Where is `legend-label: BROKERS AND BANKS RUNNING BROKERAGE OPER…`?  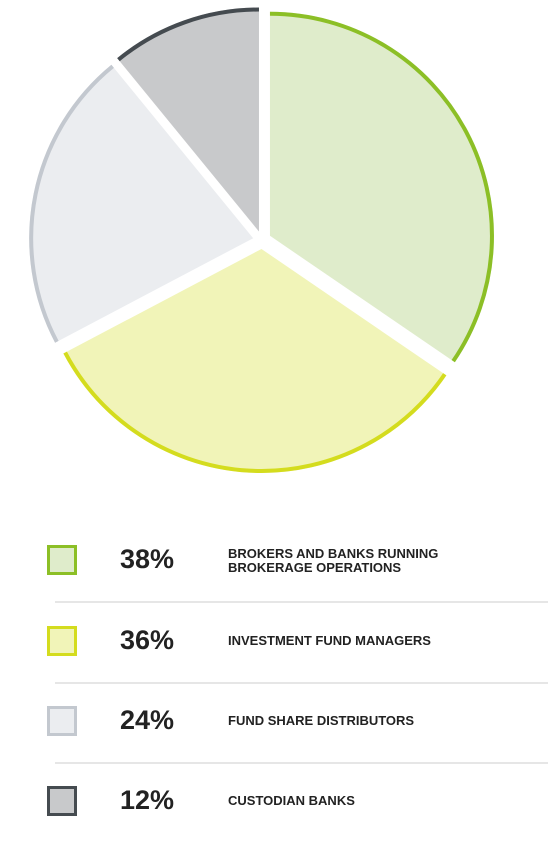
legend-label: BROKERS AND BANKS RUNNING BROKERAGE OPER… is located at coordinates (333, 560).